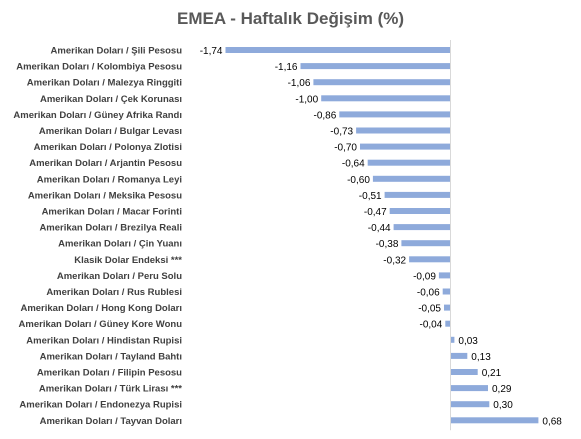 The height and width of the screenshot is (439, 581). Describe the element at coordinates (353, 164) in the screenshot. I see `value-label: -0,64` at that location.